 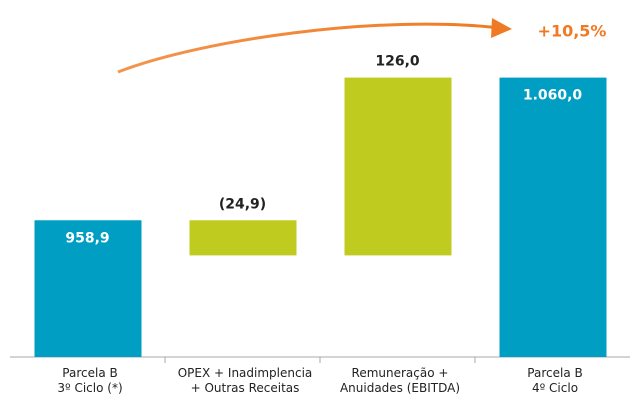 I want to click on value-label: 126,0, so click(x=397, y=62).